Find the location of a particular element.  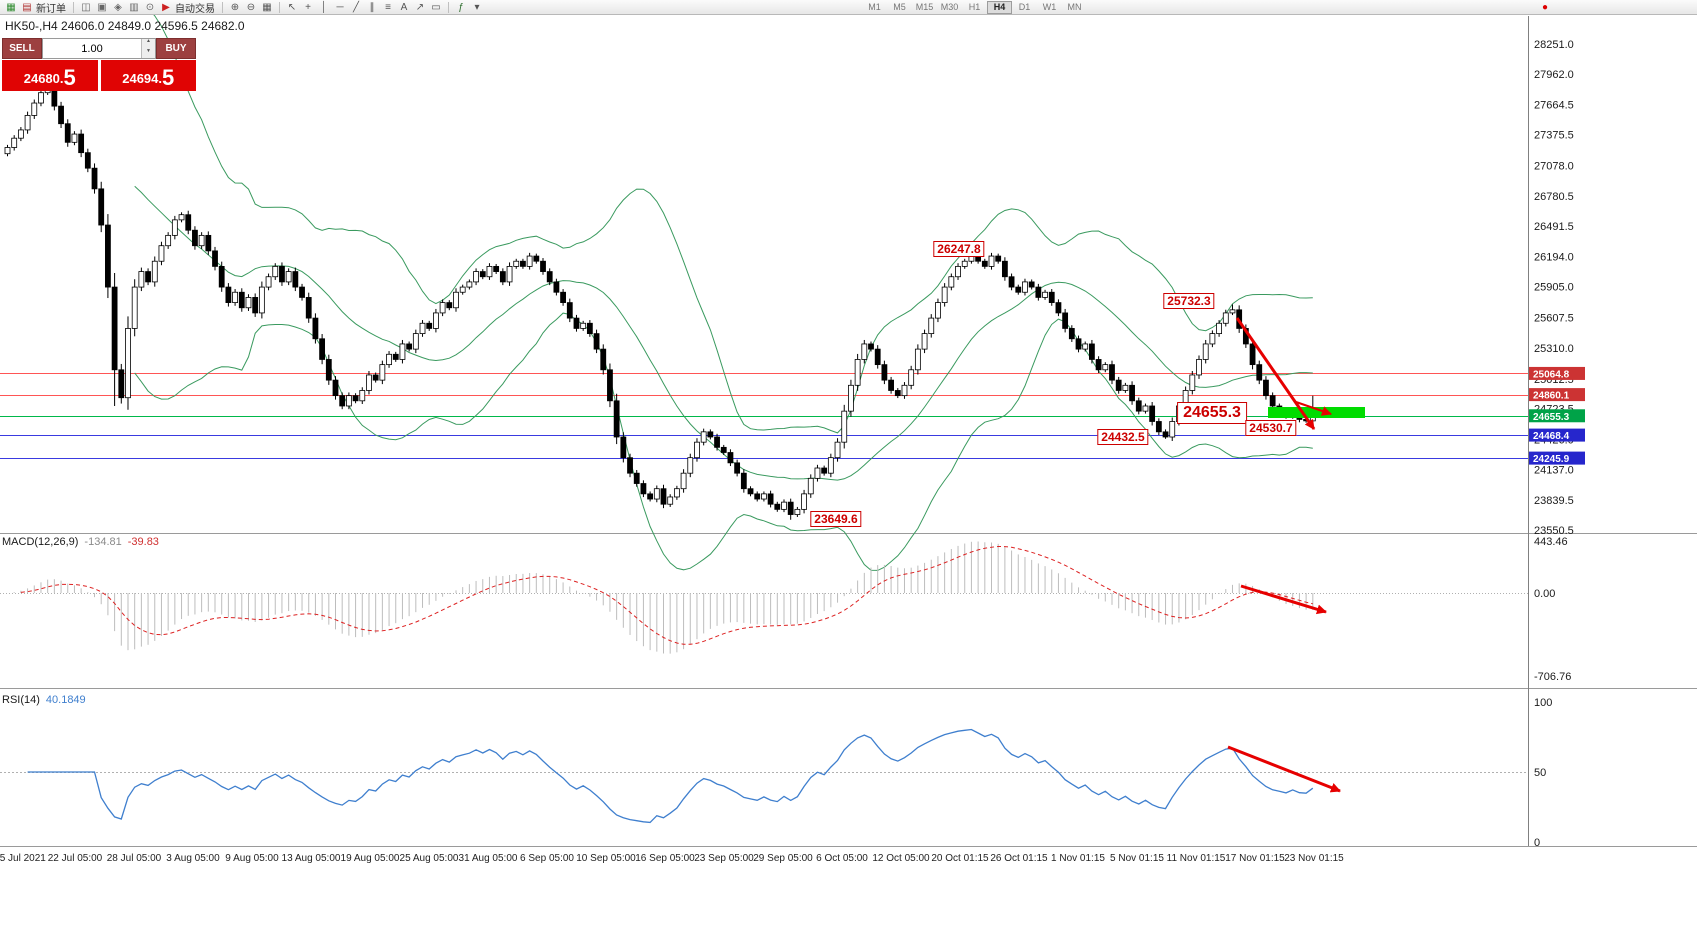

timeframe-button-H1: H1 is located at coordinates (974, 7).